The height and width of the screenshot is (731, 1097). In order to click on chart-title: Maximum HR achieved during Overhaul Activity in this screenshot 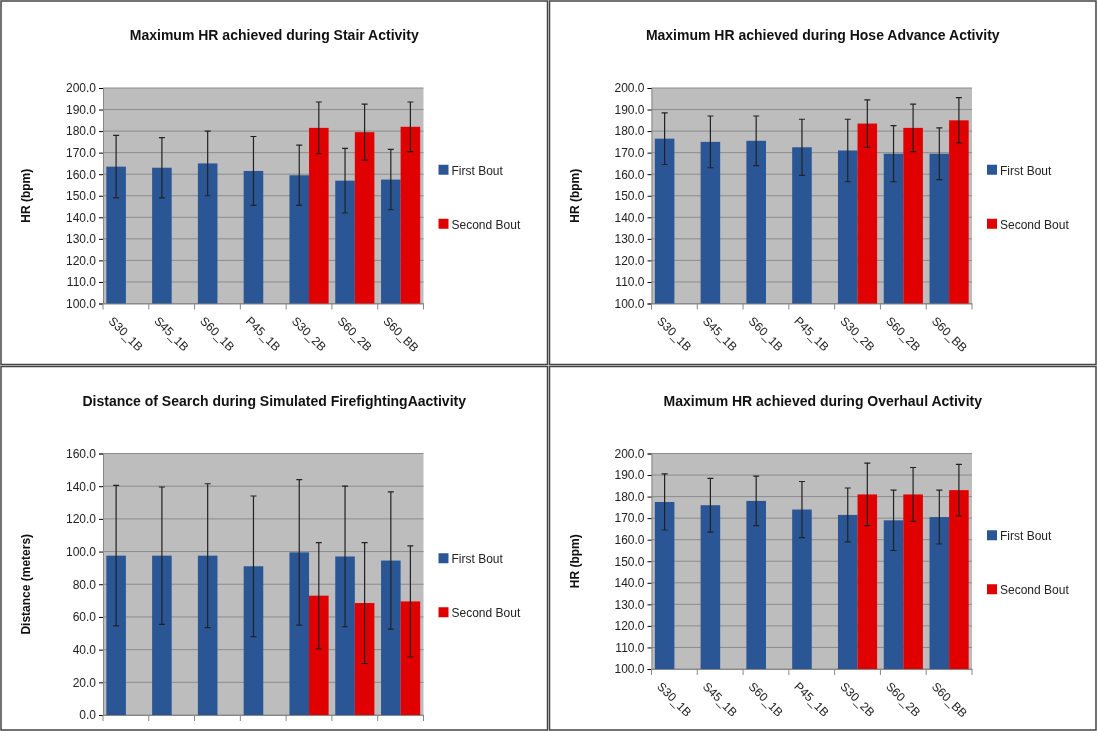, I will do `click(823, 400)`.